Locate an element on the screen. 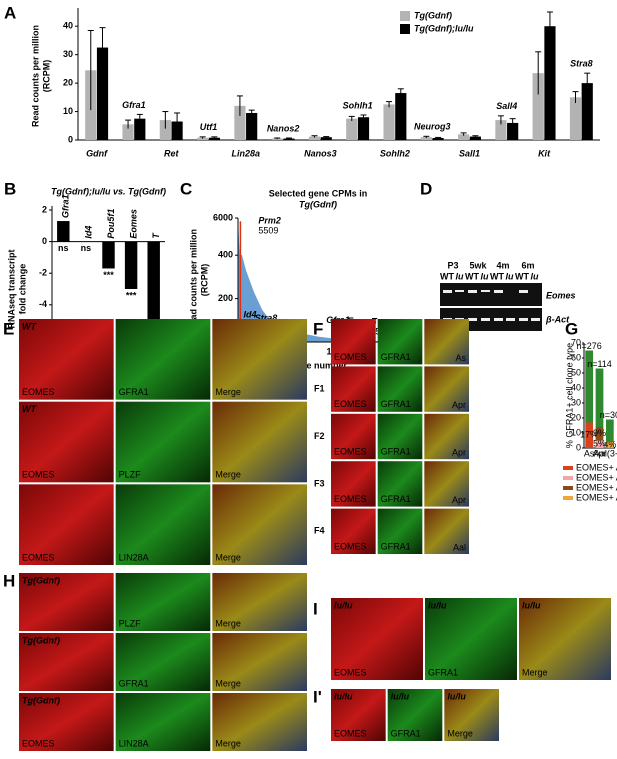 The height and width of the screenshot is (759, 617). x-tick-label: Sohlh1 is located at coordinates (358, 105).